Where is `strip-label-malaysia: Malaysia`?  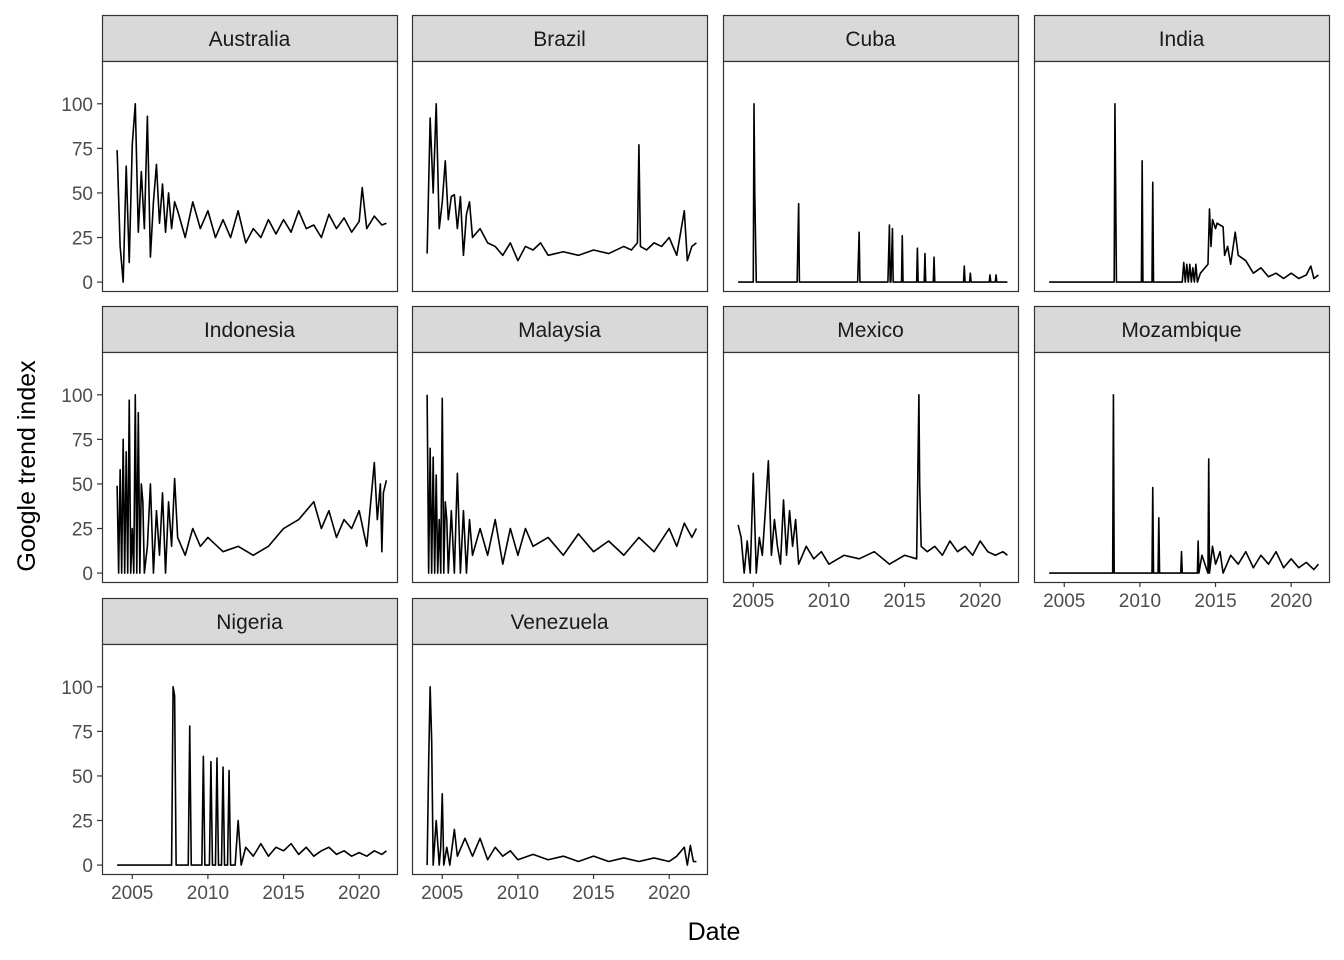 strip-label-malaysia: Malaysia is located at coordinates (559, 330).